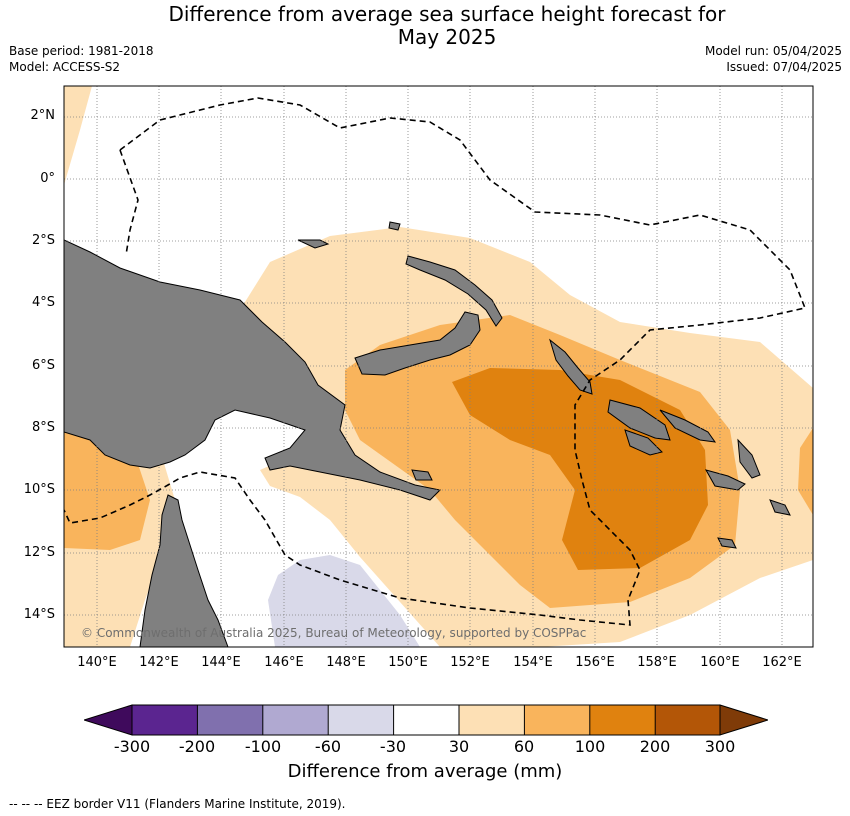  Describe the element at coordinates (595, 662) in the screenshot. I see `lon-label-156e: 156°E` at that location.